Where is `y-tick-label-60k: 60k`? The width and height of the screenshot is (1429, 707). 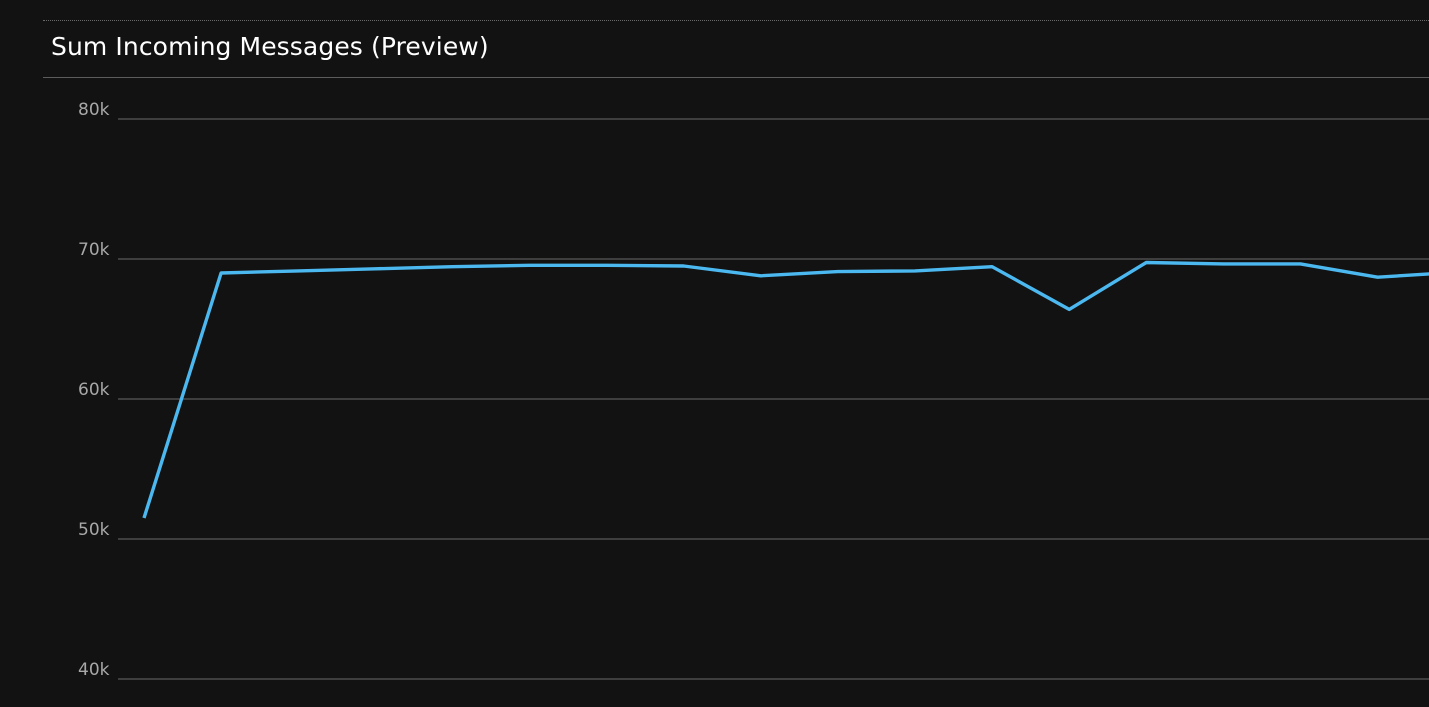
y-tick-label-60k: 60k is located at coordinates (94, 390).